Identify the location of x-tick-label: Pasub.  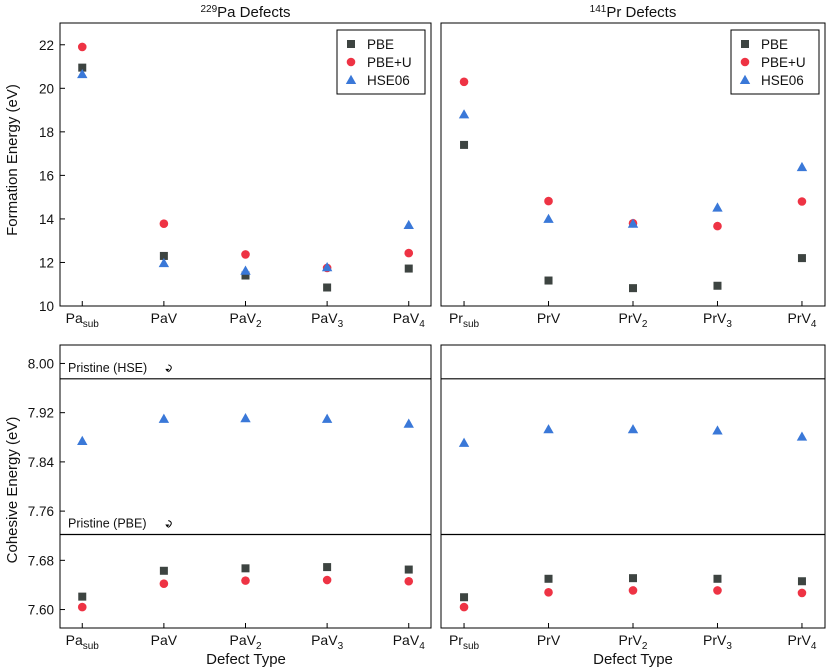
(83, 320).